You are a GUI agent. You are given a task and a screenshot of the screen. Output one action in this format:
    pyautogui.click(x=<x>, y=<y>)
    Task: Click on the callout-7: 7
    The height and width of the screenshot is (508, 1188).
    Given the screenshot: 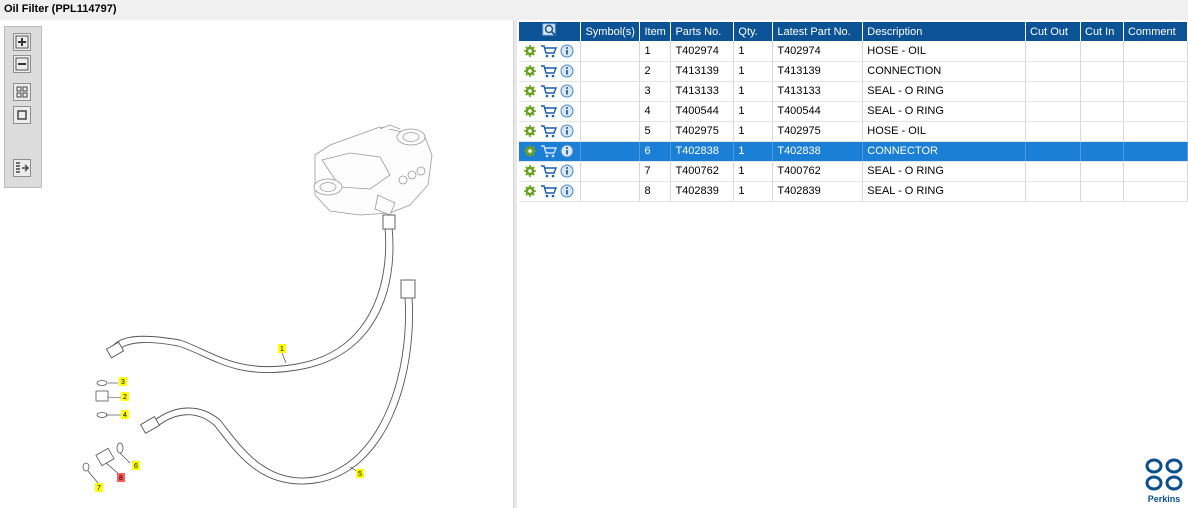 What is the action you would take?
    pyautogui.click(x=99, y=487)
    